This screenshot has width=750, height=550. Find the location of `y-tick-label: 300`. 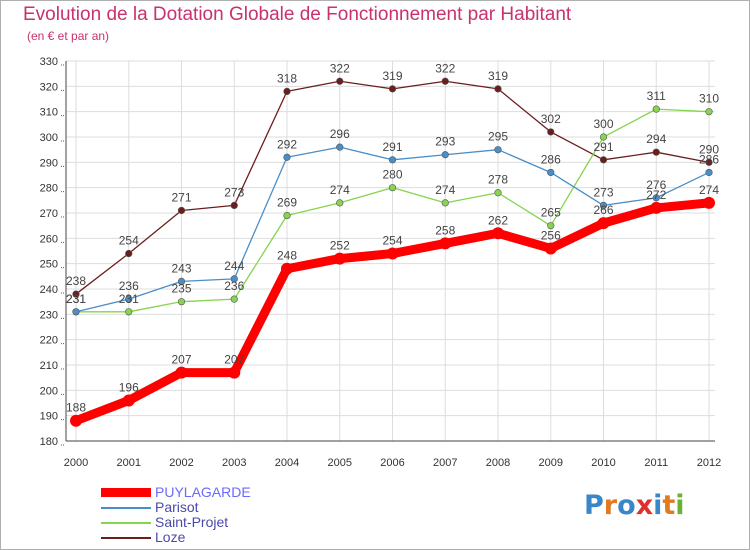

y-tick-label: 300 is located at coordinates (49, 138).